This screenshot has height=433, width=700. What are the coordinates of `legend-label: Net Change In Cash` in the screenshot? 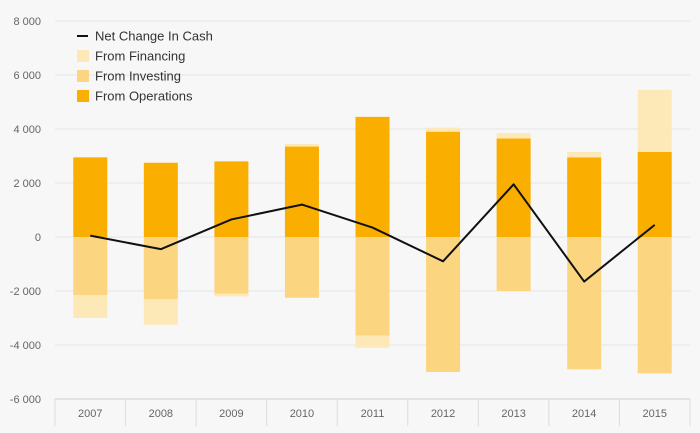 It's located at (154, 36).